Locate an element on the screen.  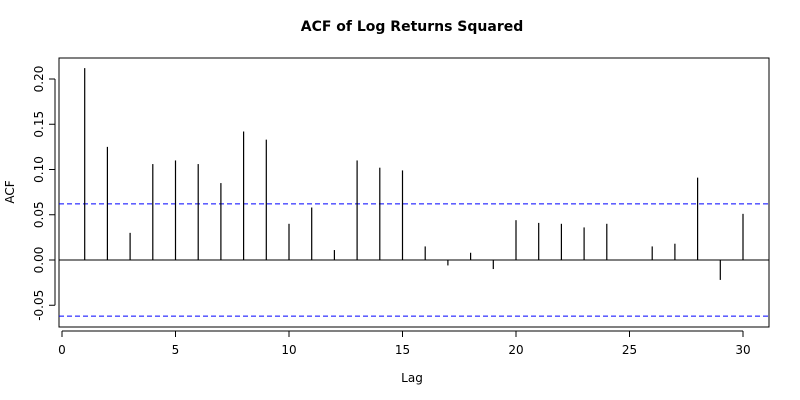
y-tick-label: 0.10 is located at coordinates (39, 169).